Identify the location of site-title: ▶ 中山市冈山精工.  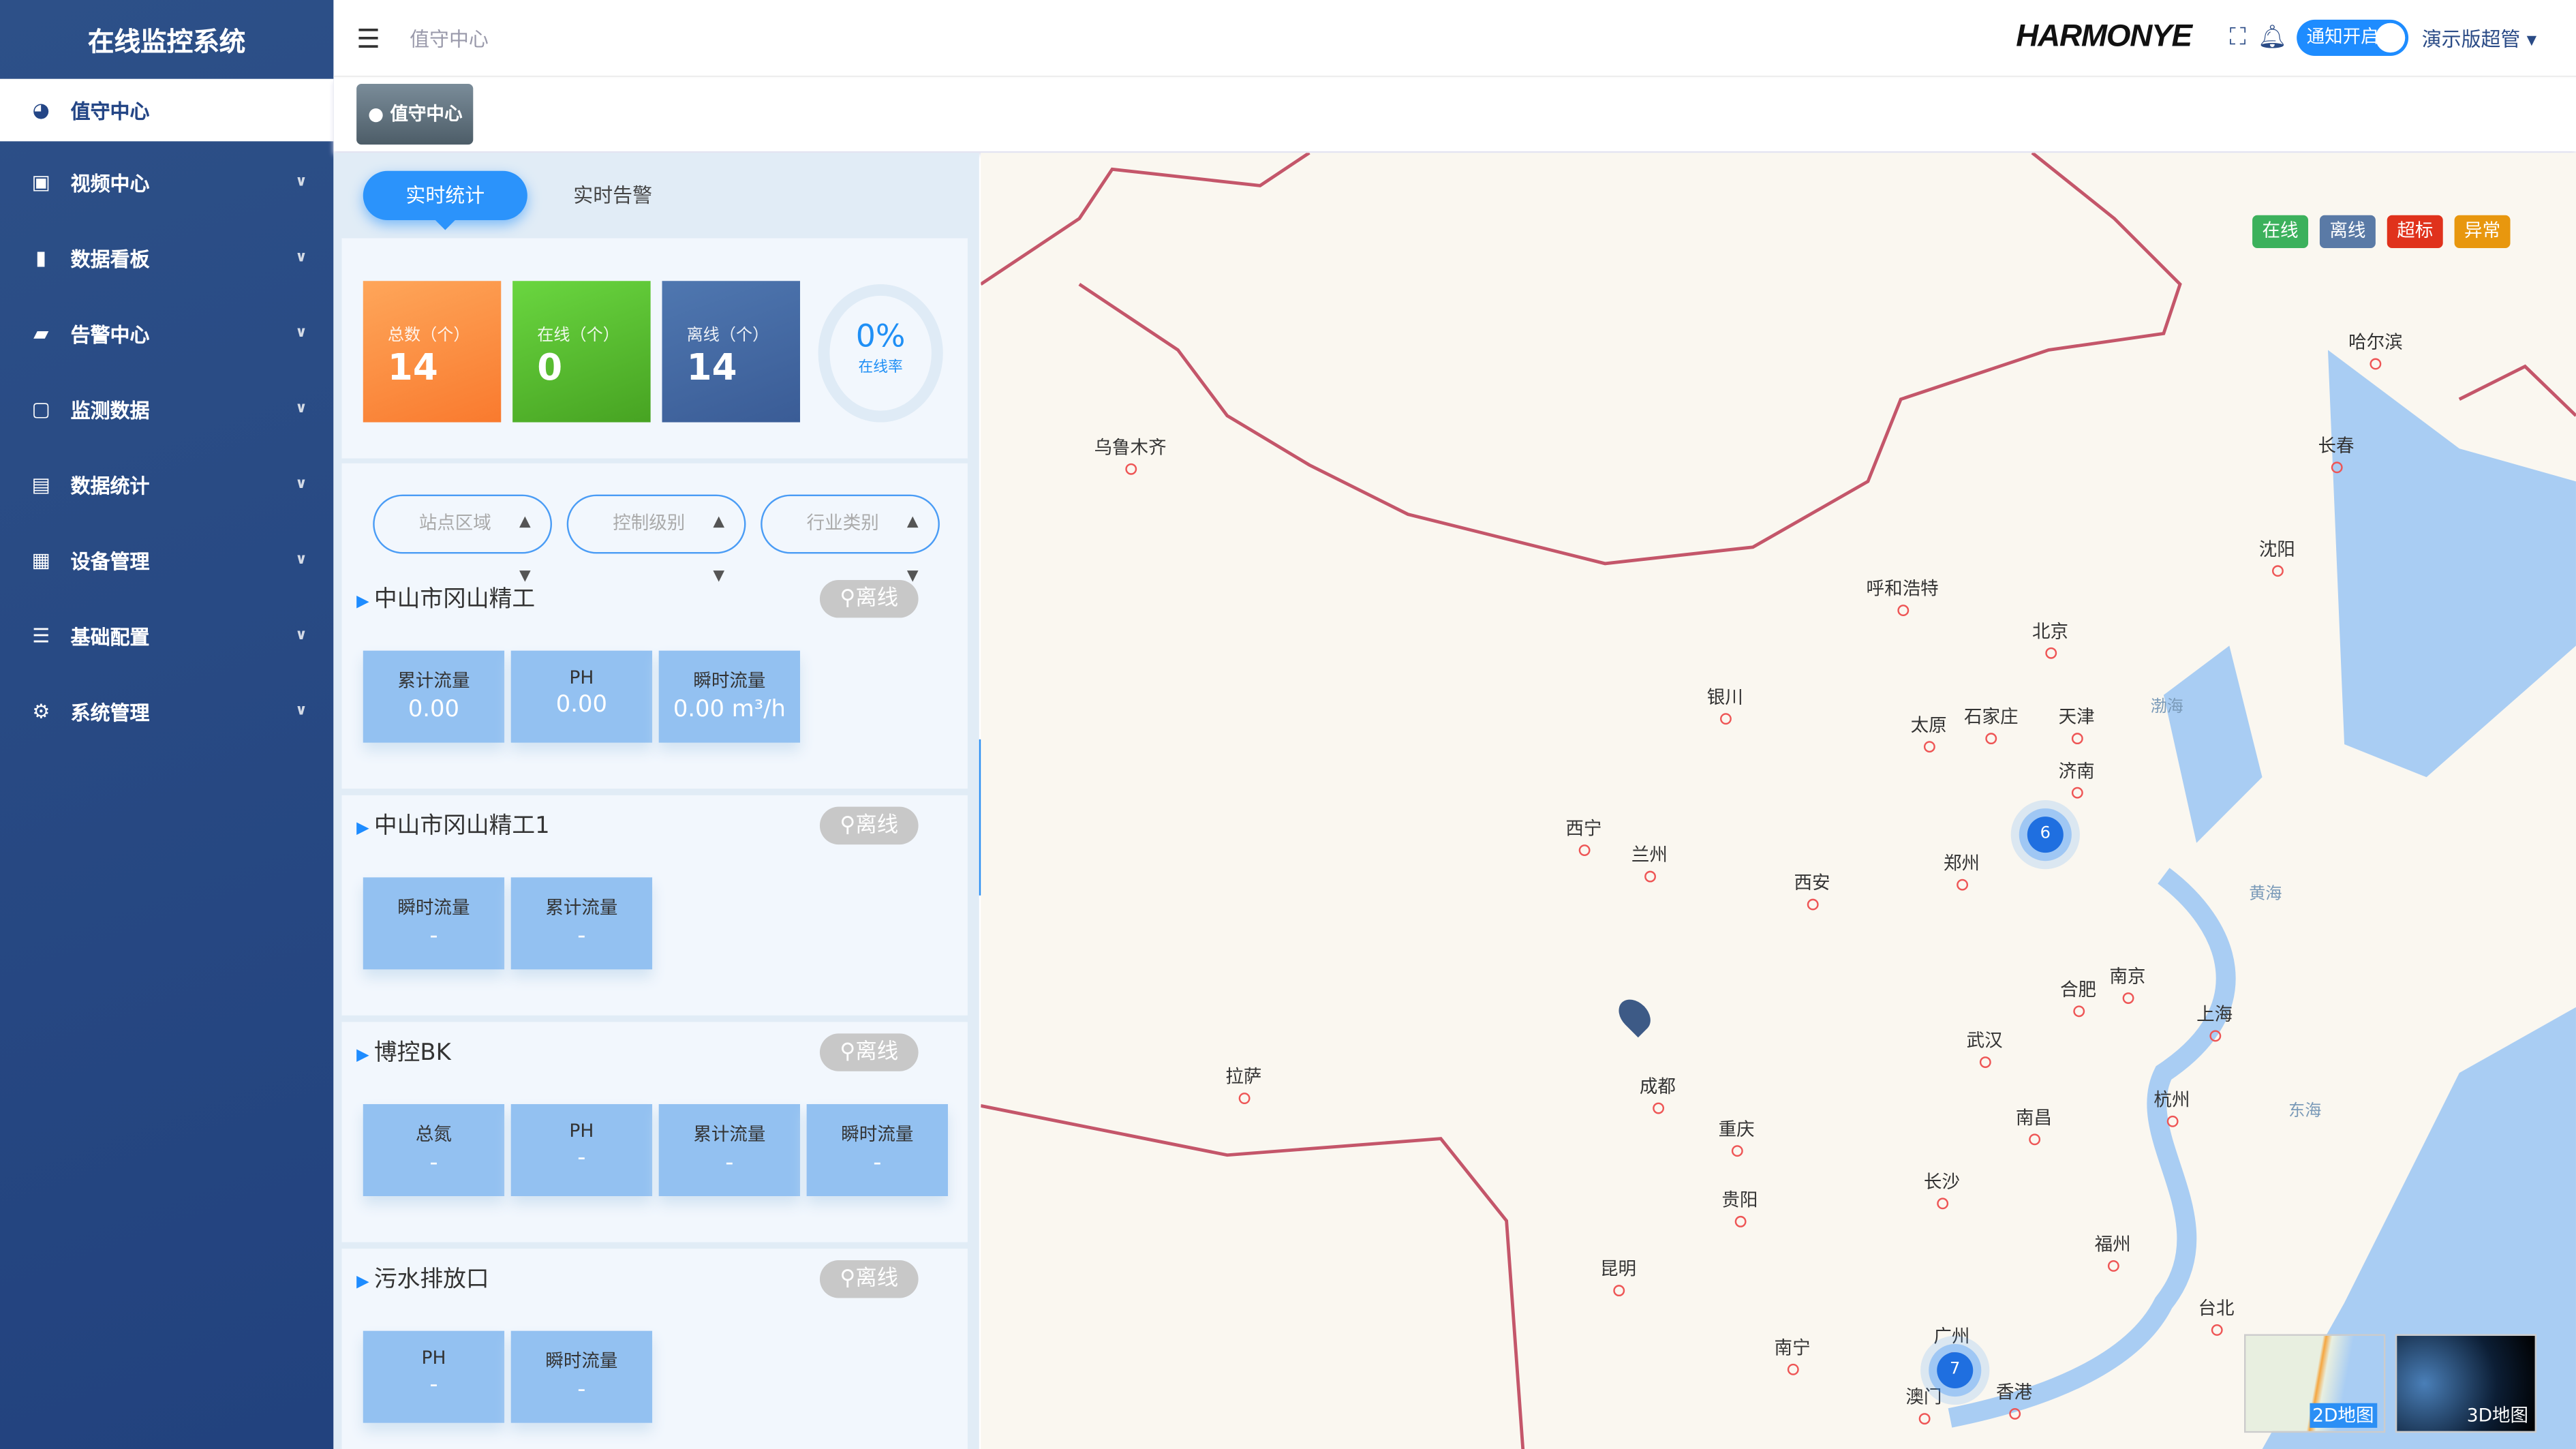
(445, 597).